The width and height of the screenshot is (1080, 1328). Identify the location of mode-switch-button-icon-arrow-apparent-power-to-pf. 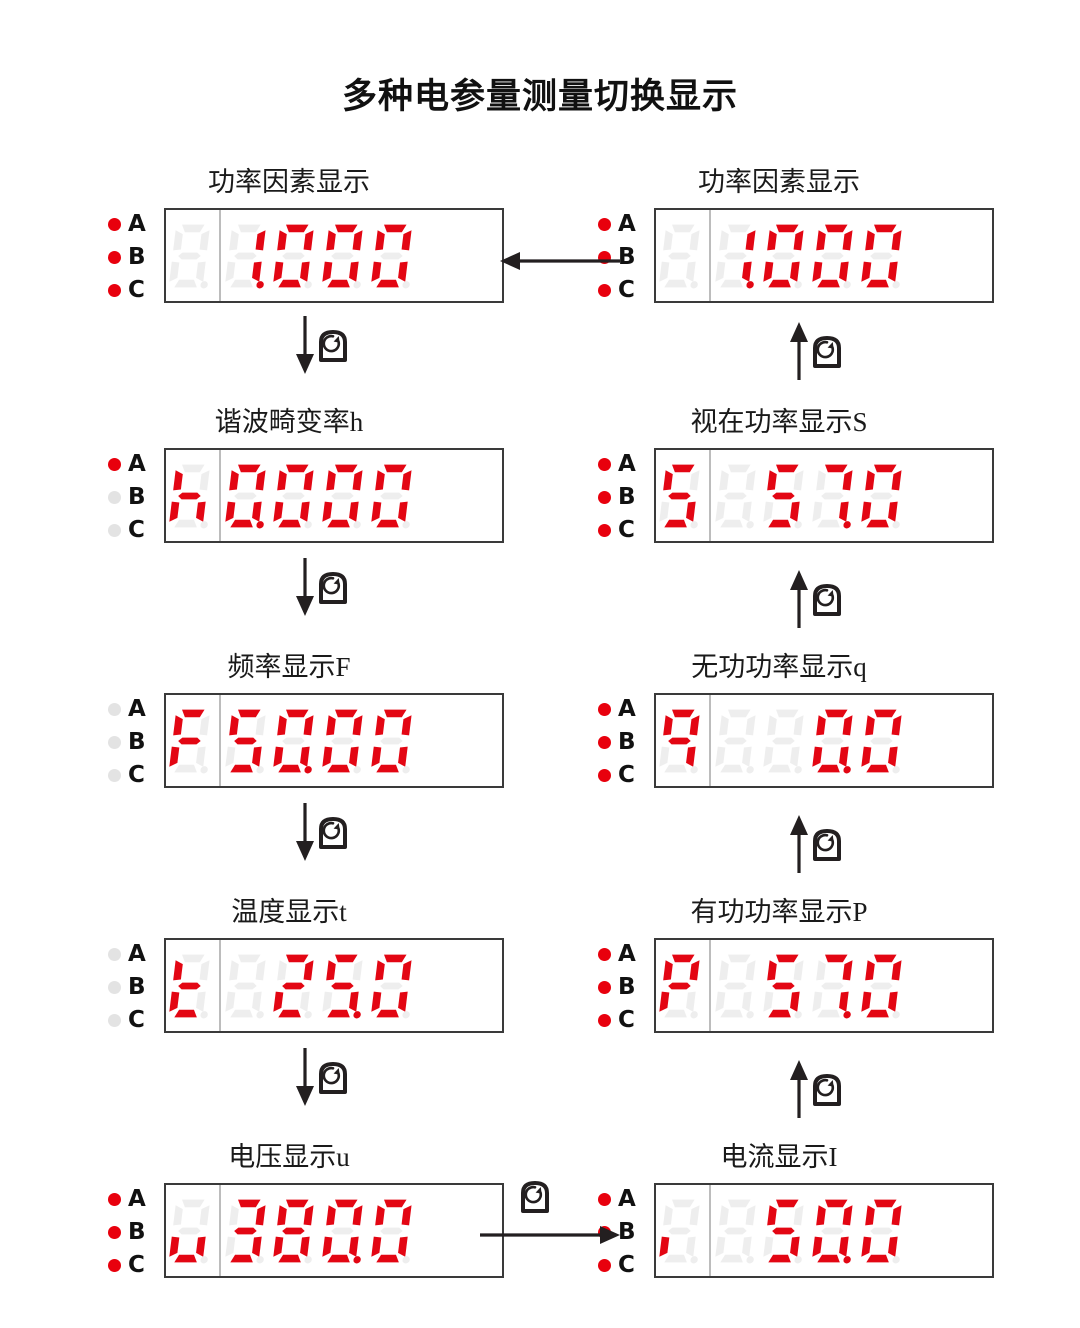
(827, 354).